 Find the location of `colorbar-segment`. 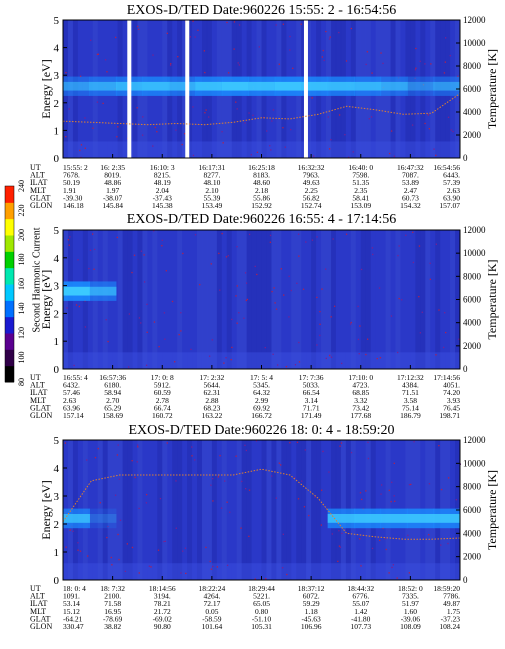

colorbar-segment is located at coordinates (9, 309).